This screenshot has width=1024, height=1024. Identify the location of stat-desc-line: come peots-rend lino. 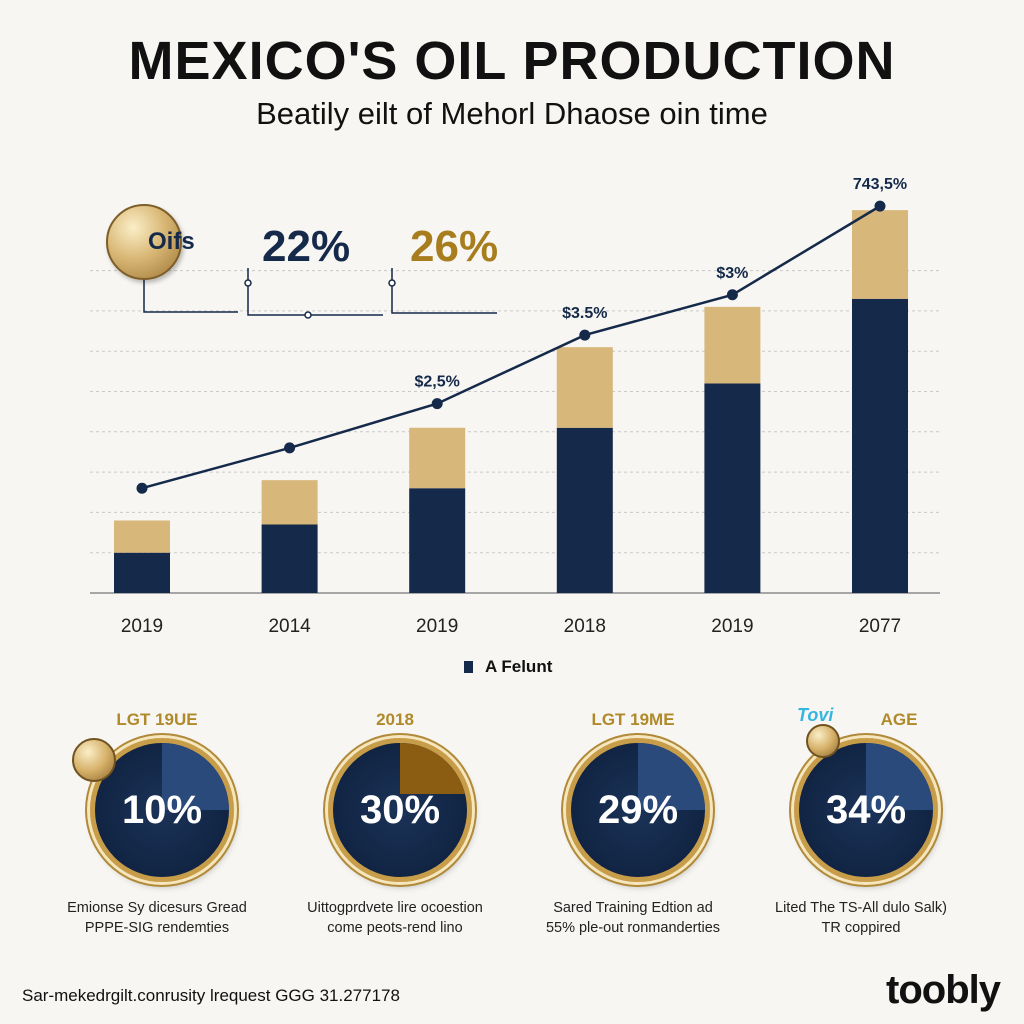
(395, 928).